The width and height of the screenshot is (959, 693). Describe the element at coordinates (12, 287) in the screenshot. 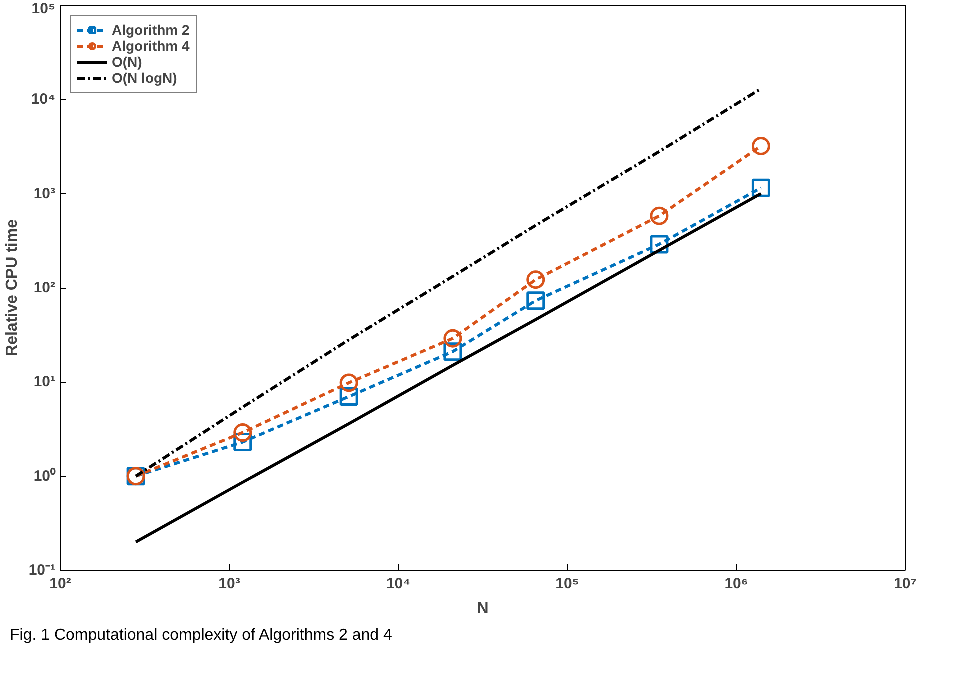

I see `y-axis-title: Relative CPU time` at that location.